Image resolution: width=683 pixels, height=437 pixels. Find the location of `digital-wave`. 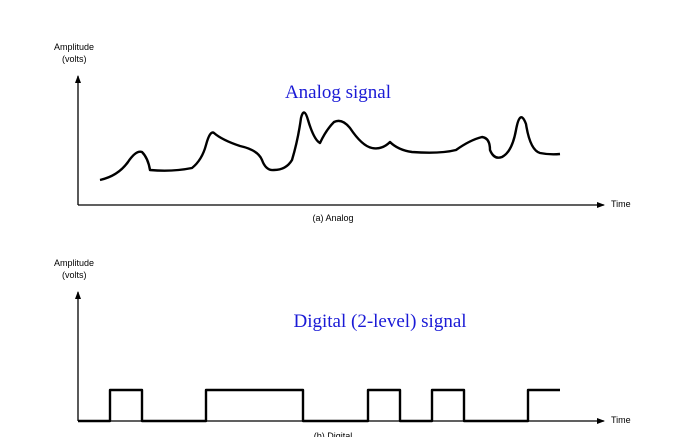

digital-wave is located at coordinates (319, 405).